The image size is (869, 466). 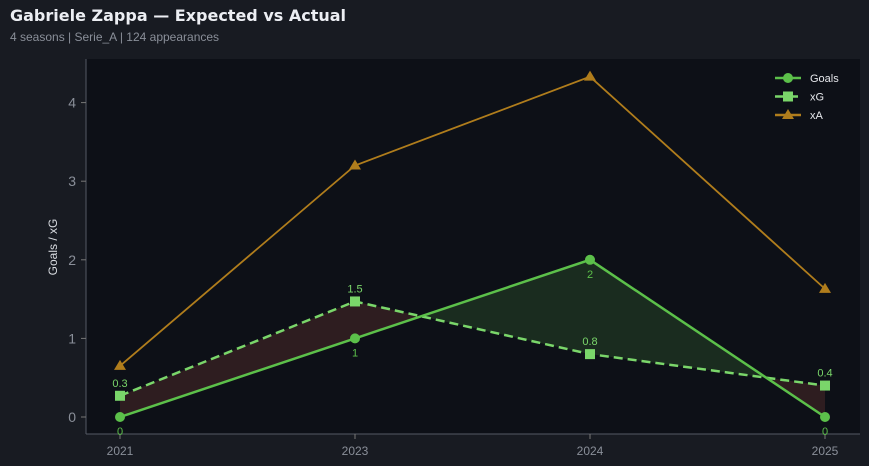 I want to click on xg-data-label: 0.8, so click(x=589, y=342).